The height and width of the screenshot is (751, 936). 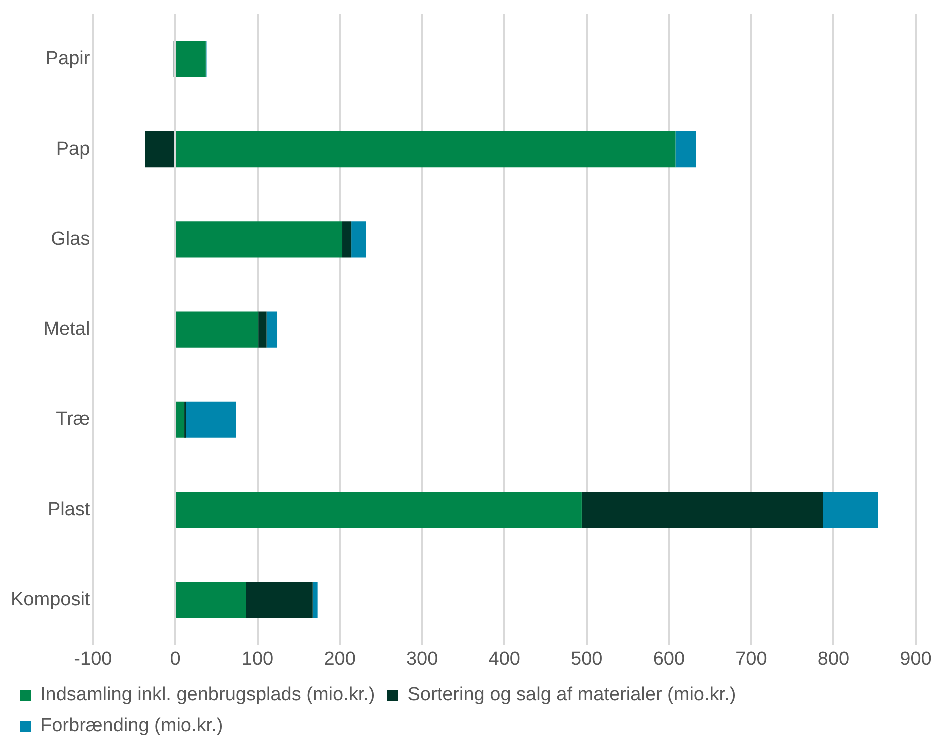 I want to click on y-tick-label: Plast, so click(x=69, y=509).